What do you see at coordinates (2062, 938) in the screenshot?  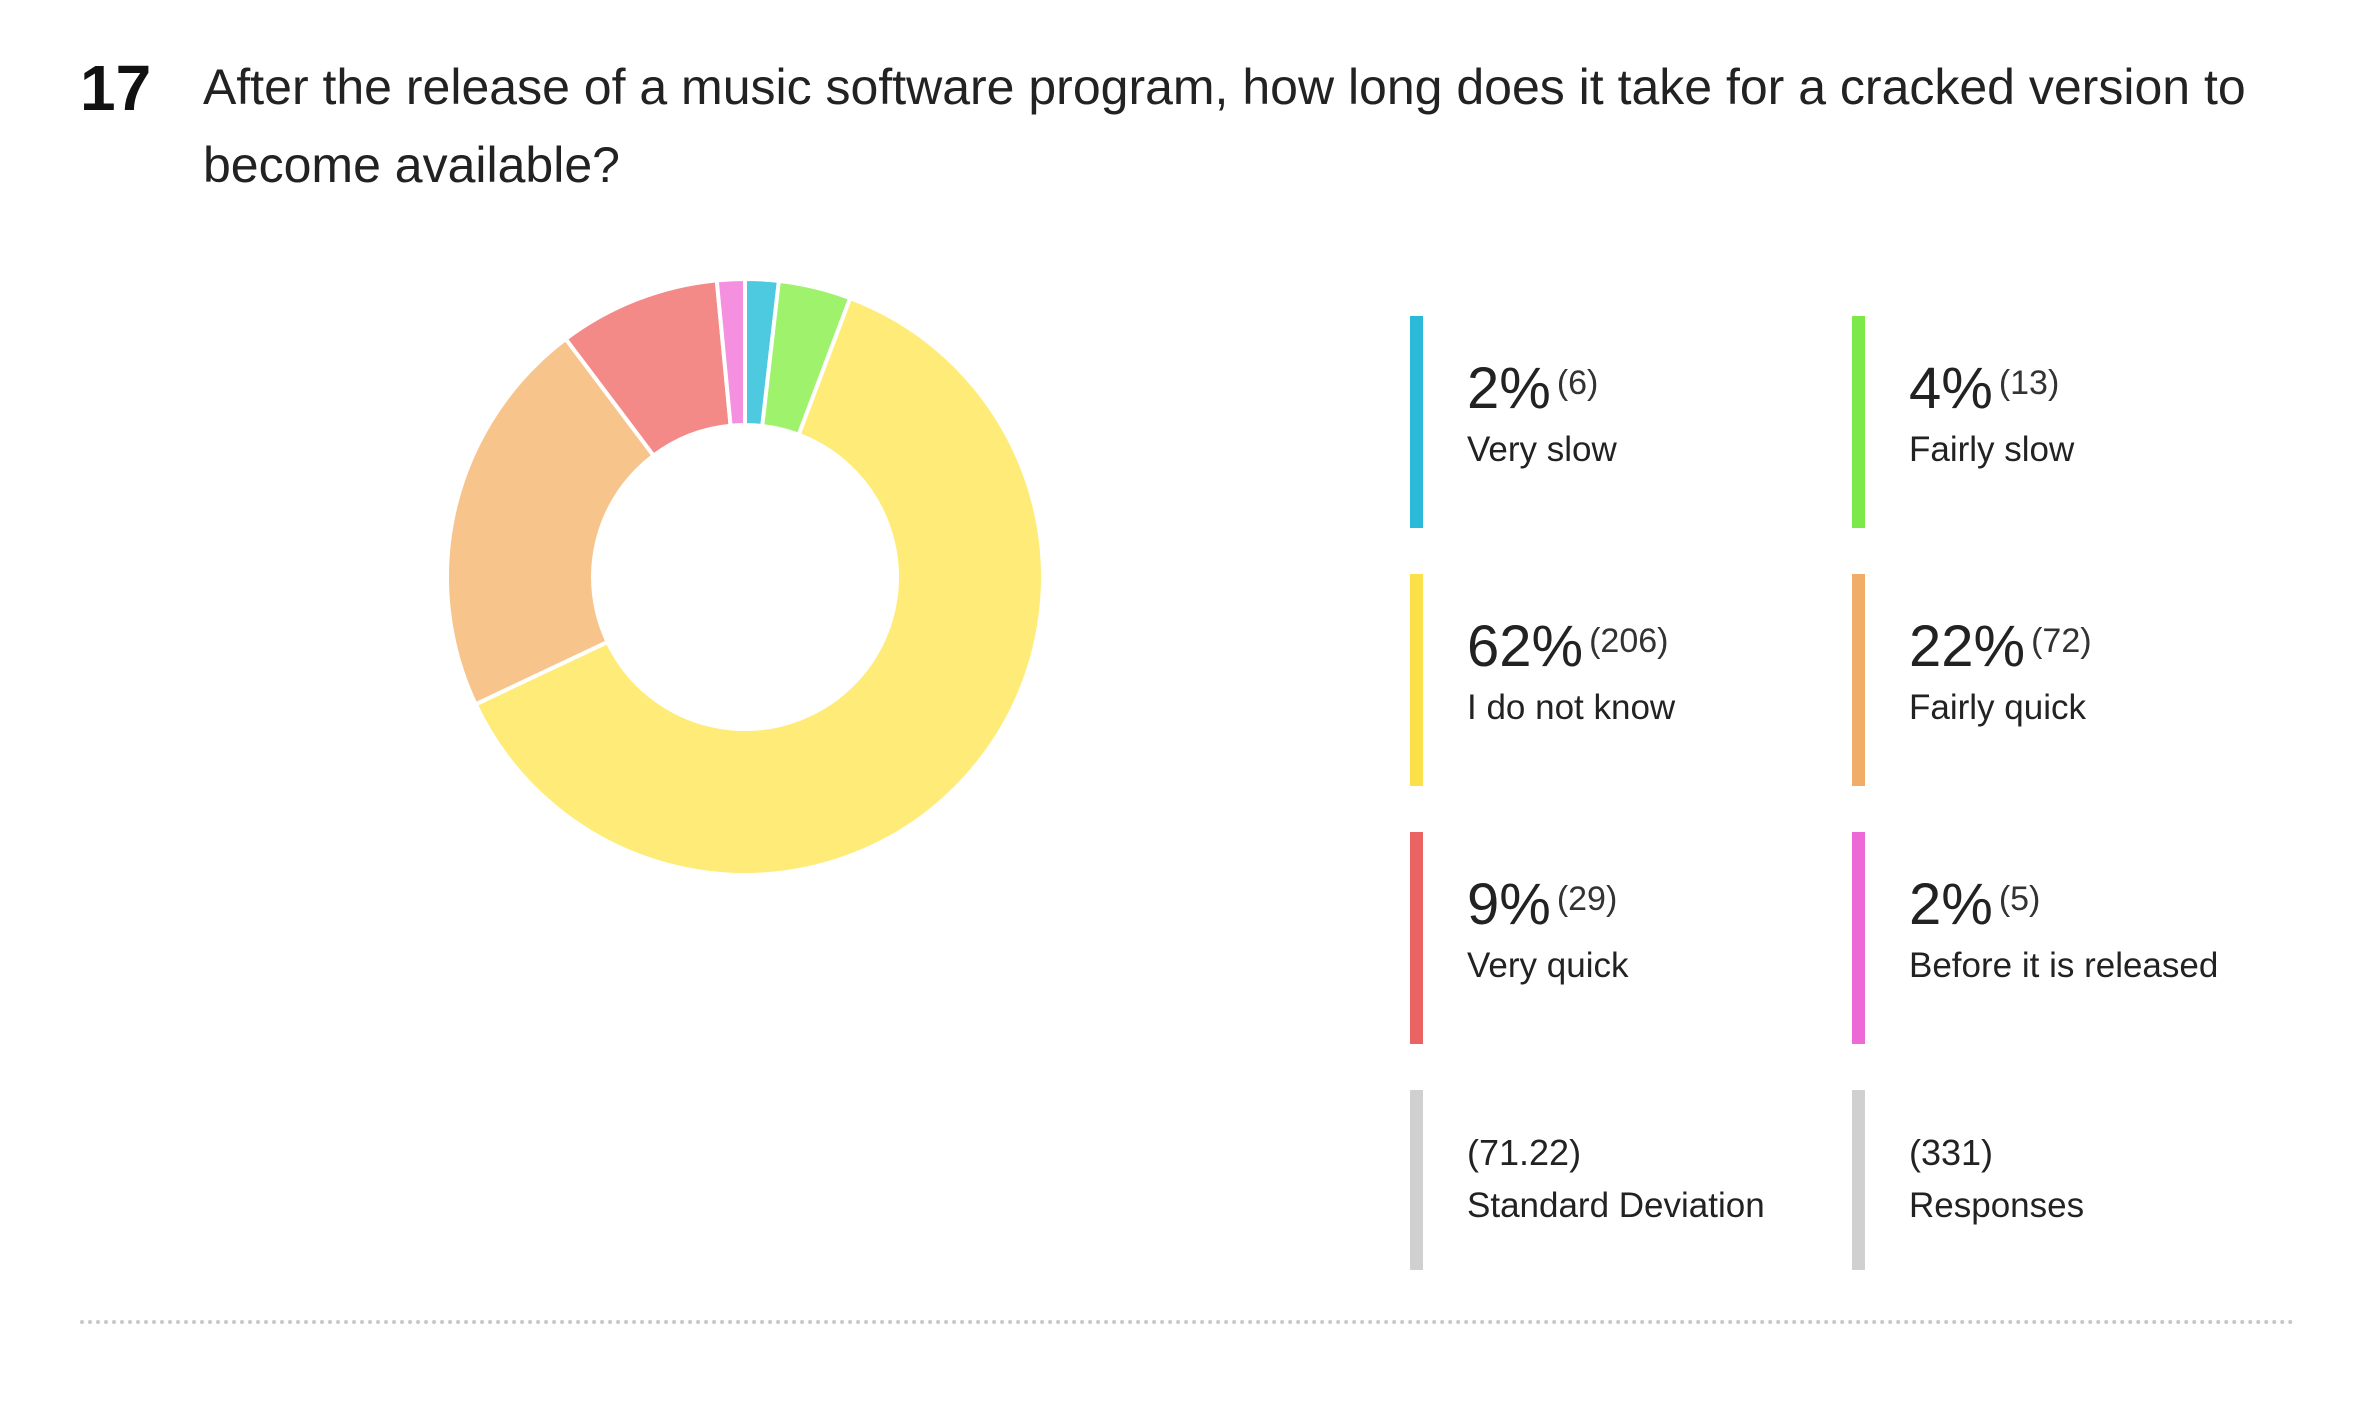 I see `legend-item-before-release: 2% (5) Before it is released` at bounding box center [2062, 938].